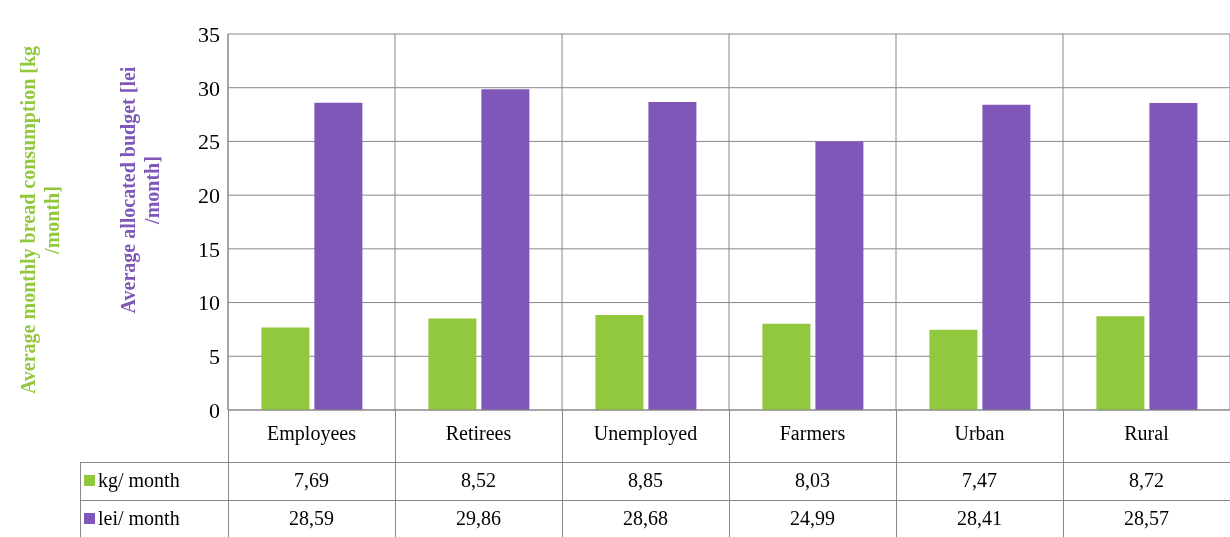  Describe the element at coordinates (138, 518) in the screenshot. I see `legend-label: lei/ month` at that location.